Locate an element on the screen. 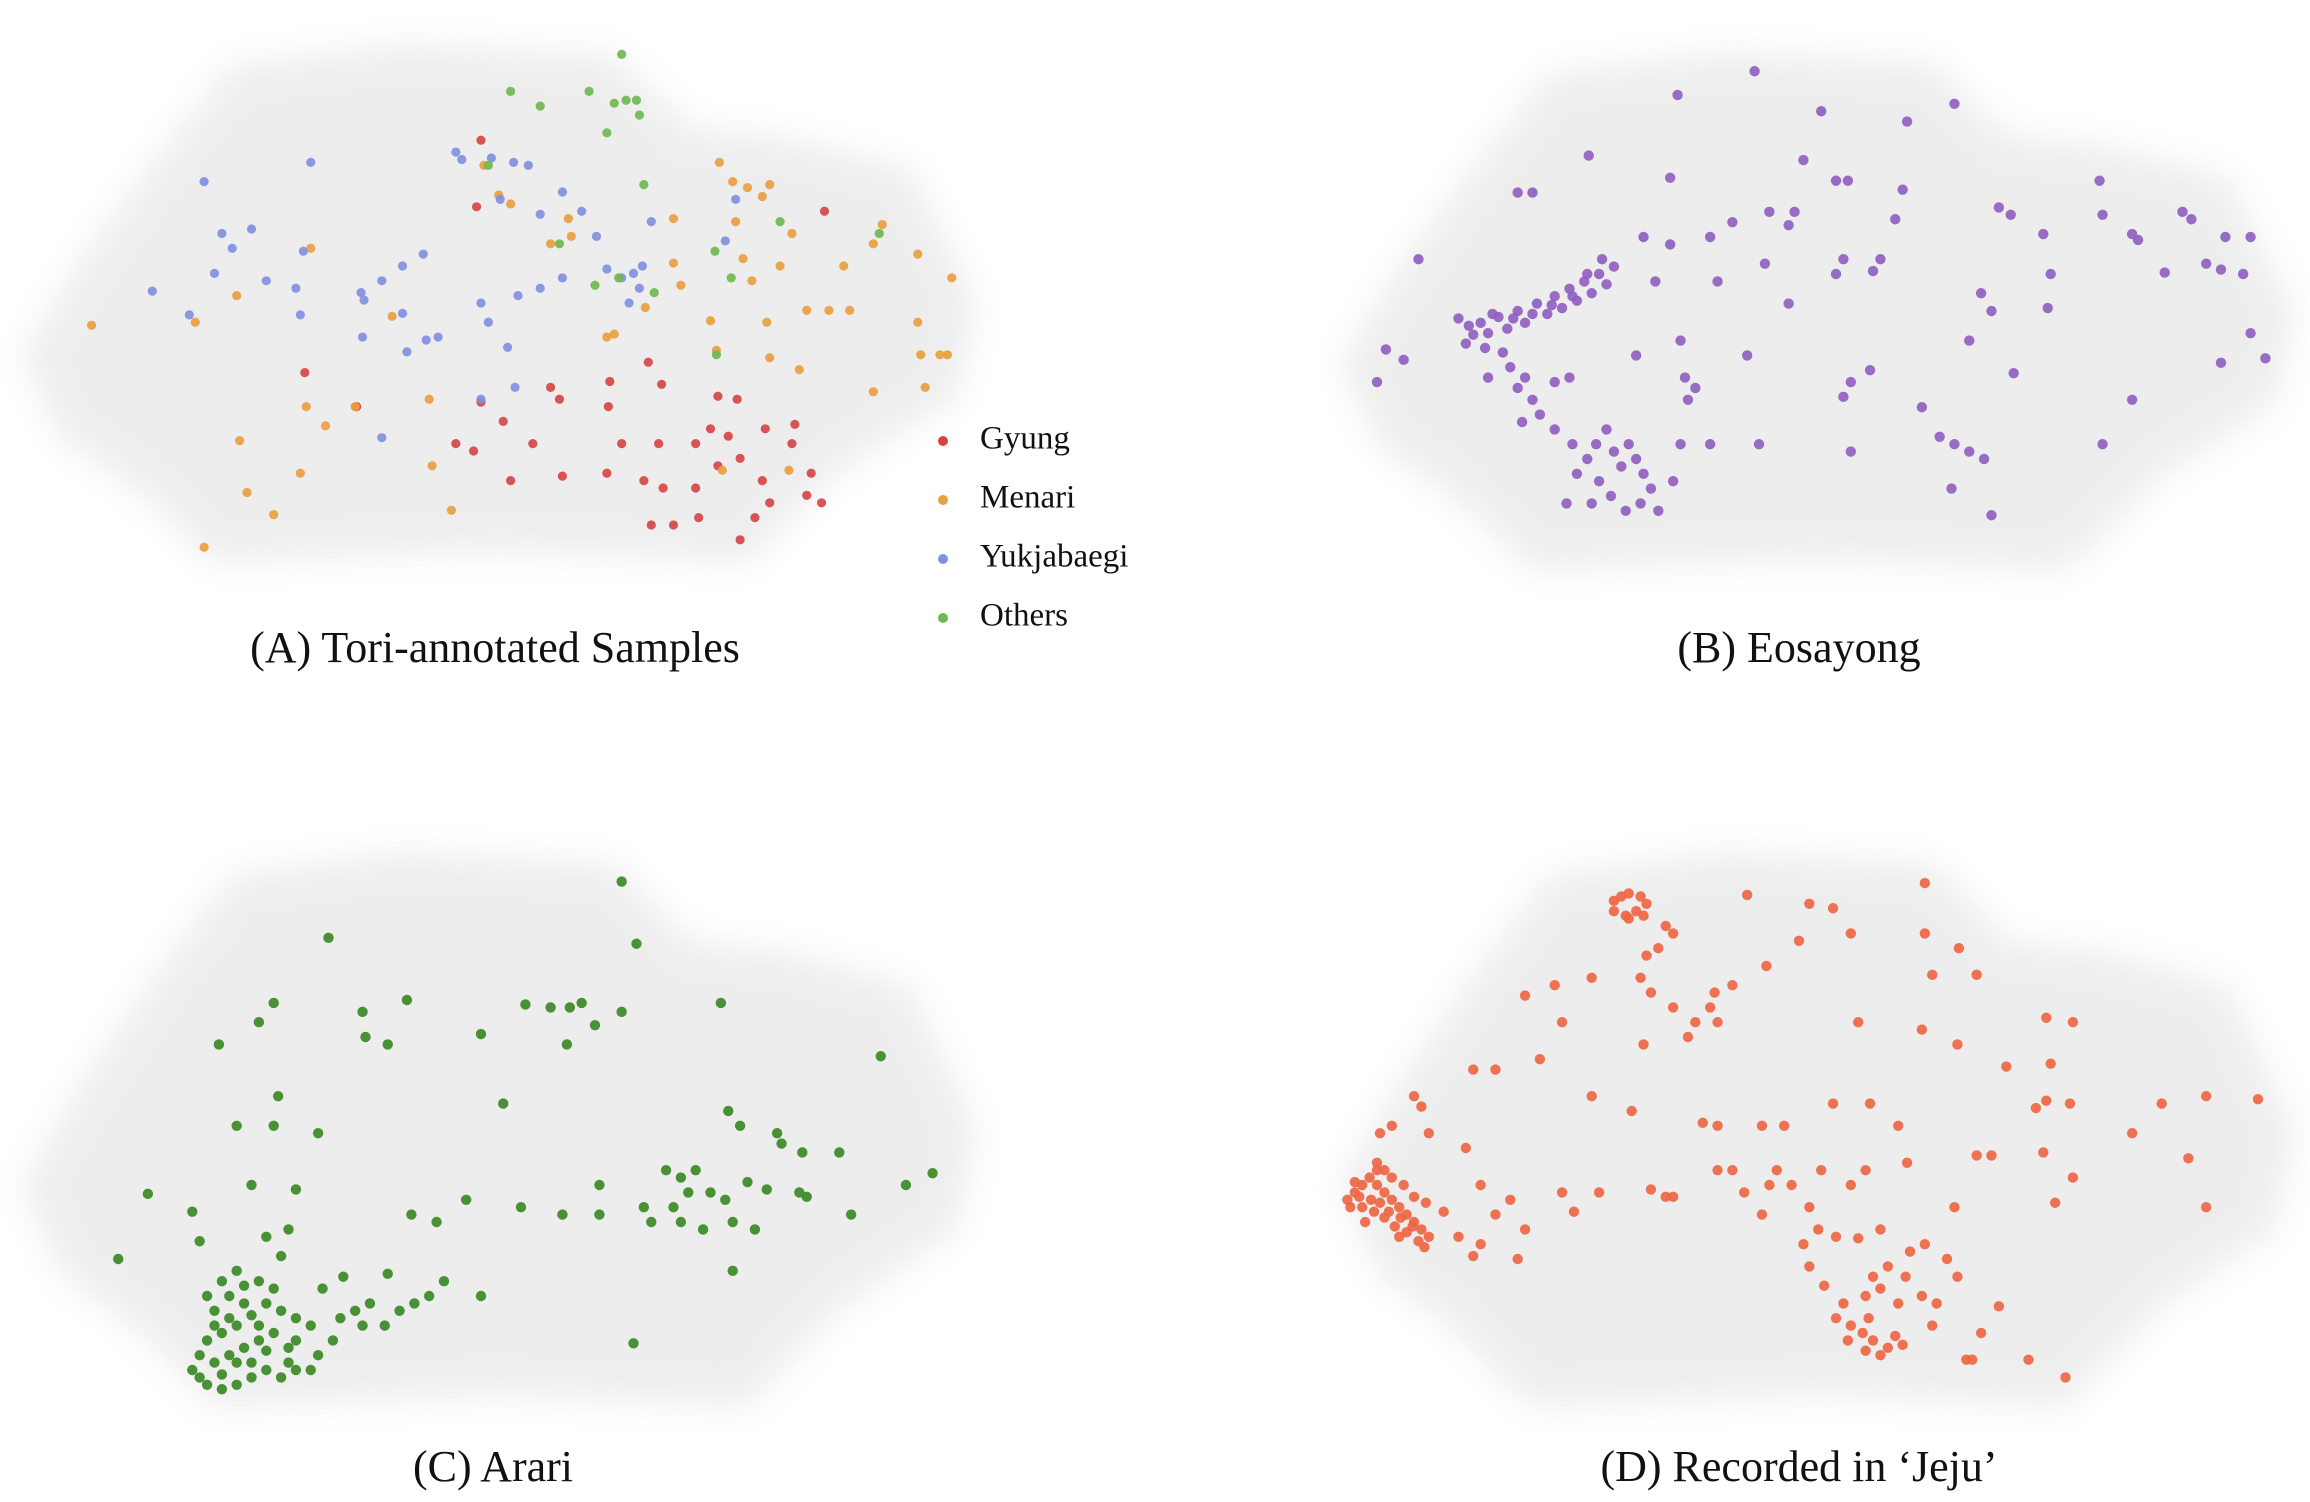 This screenshot has width=2310, height=1502. legend-label: Yukjabaegi is located at coordinates (1054, 557).